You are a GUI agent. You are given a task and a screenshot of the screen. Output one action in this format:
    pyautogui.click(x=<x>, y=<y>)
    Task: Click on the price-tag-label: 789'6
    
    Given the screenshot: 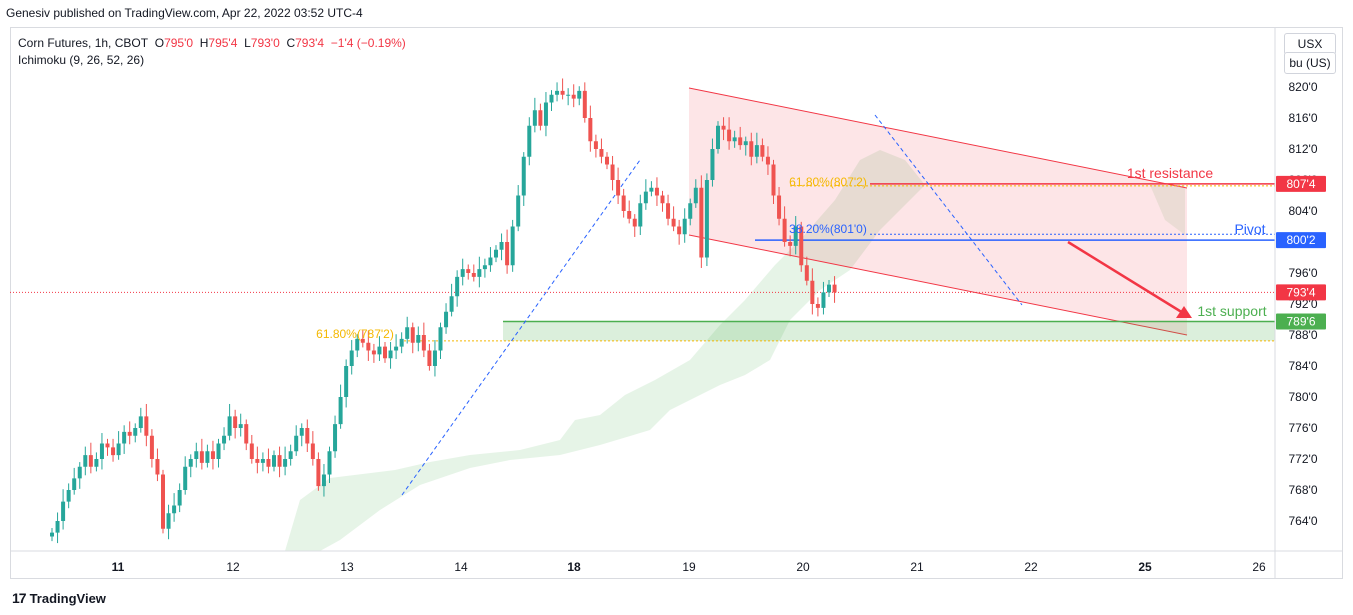 What is the action you would take?
    pyautogui.click(x=1301, y=321)
    